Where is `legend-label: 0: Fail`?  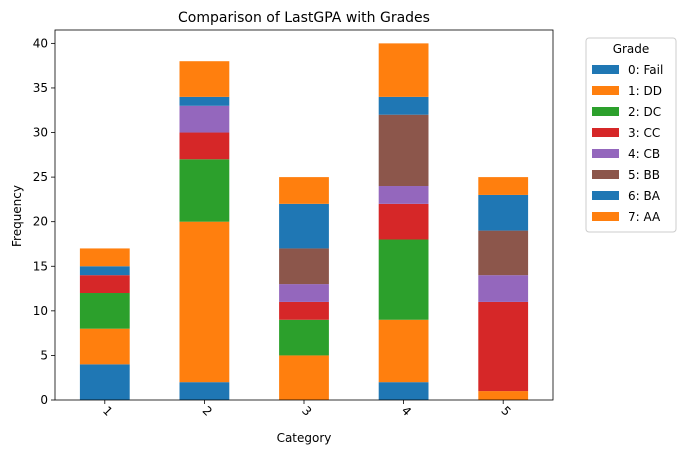
legend-label: 0: Fail is located at coordinates (645, 70).